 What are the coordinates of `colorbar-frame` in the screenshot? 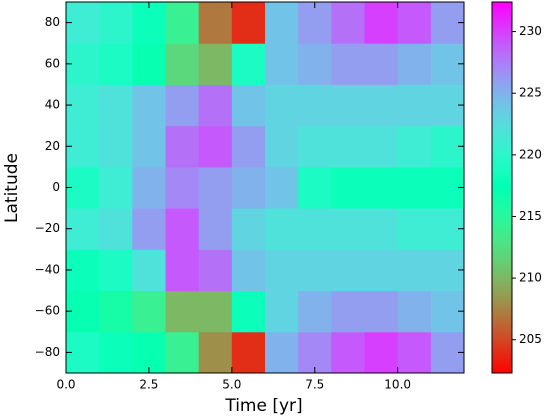 It's located at (502, 187).